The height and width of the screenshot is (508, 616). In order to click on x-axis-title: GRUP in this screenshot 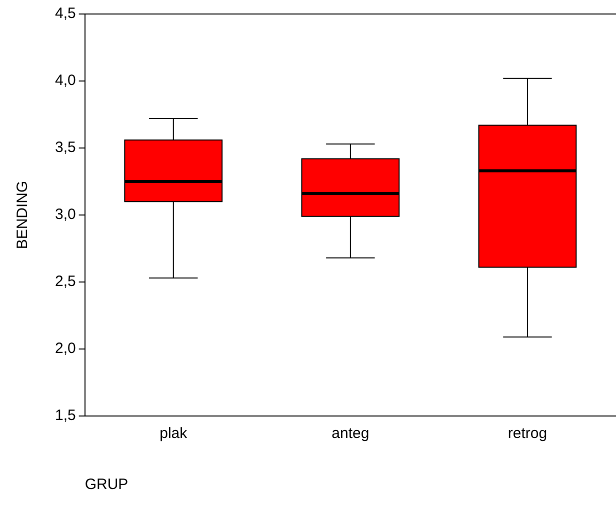, I will do `click(106, 485)`.